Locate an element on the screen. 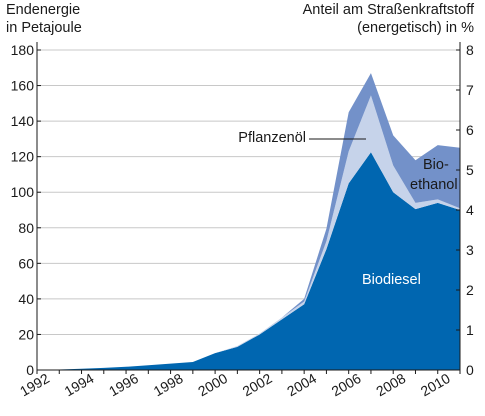 This screenshot has height=416, width=485. right-tick-label: 3 is located at coordinates (470, 250).